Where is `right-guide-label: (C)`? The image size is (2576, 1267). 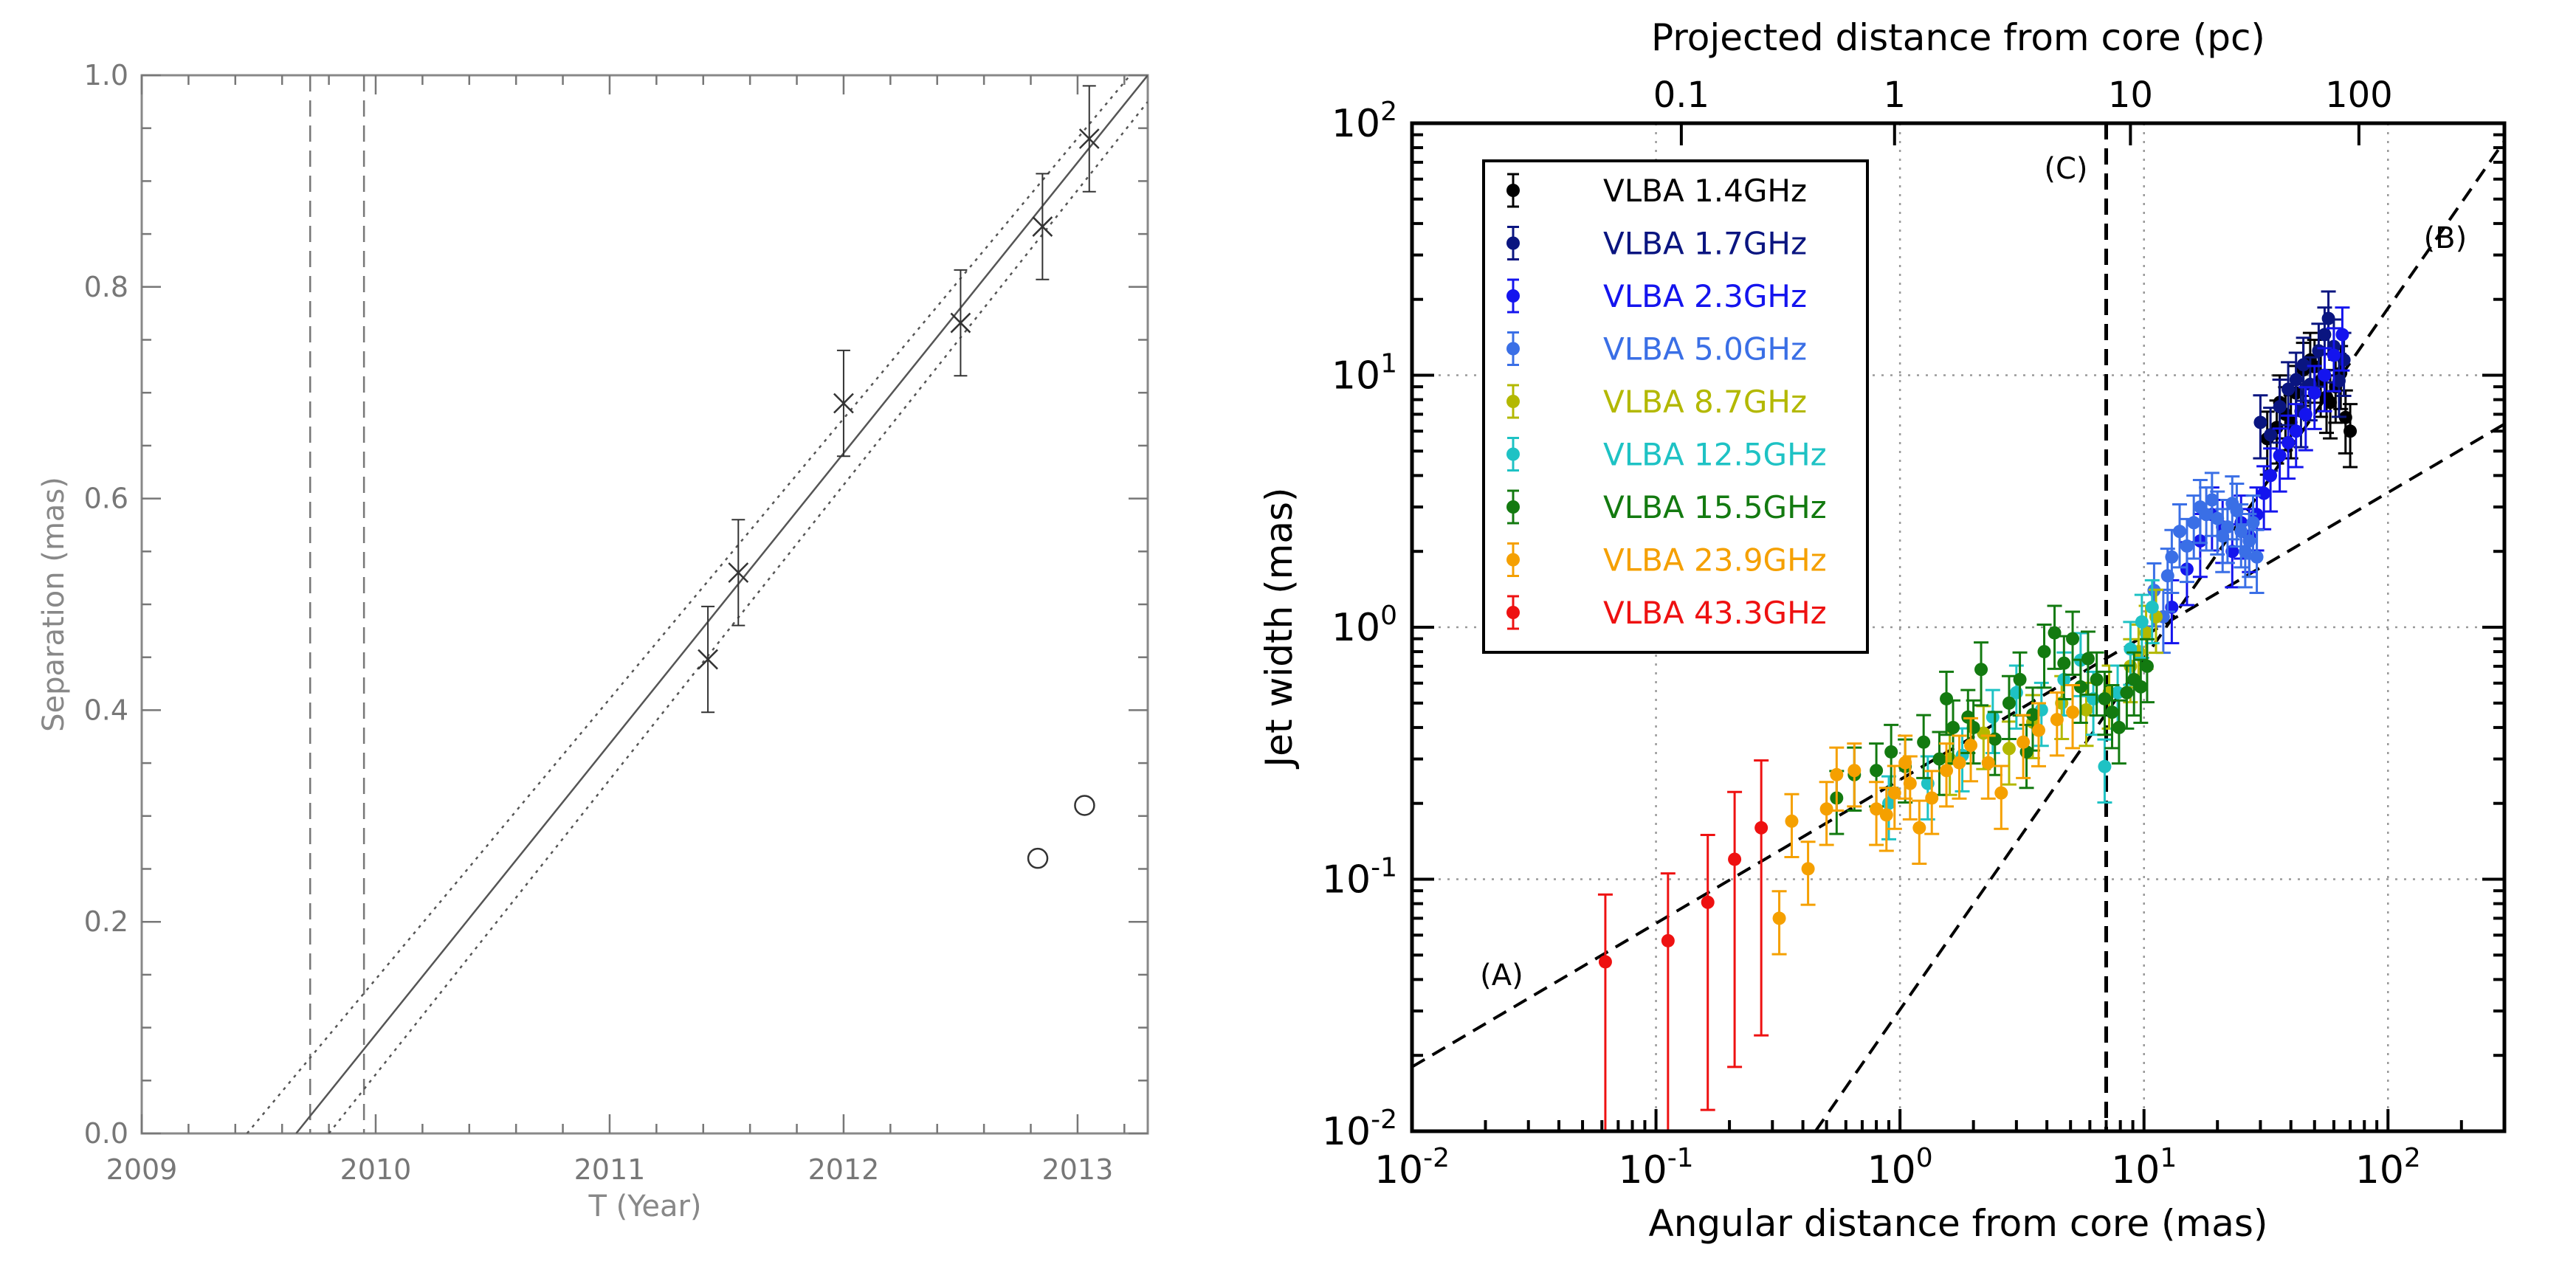 right-guide-label: (C) is located at coordinates (2066, 169).